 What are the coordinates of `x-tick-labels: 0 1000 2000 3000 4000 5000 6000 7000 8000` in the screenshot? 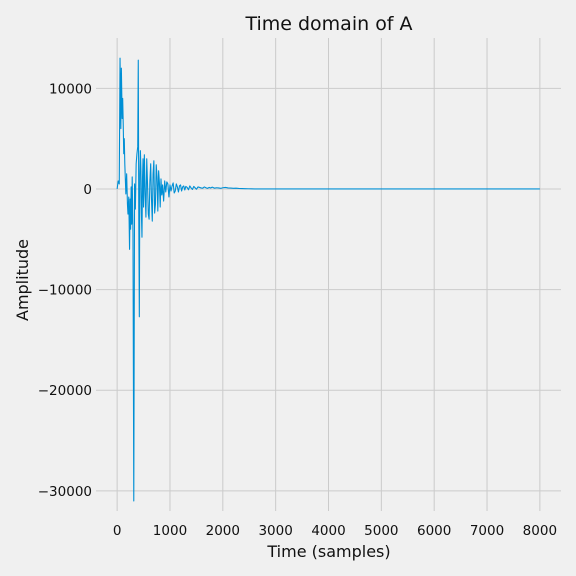 It's located at (335, 531).